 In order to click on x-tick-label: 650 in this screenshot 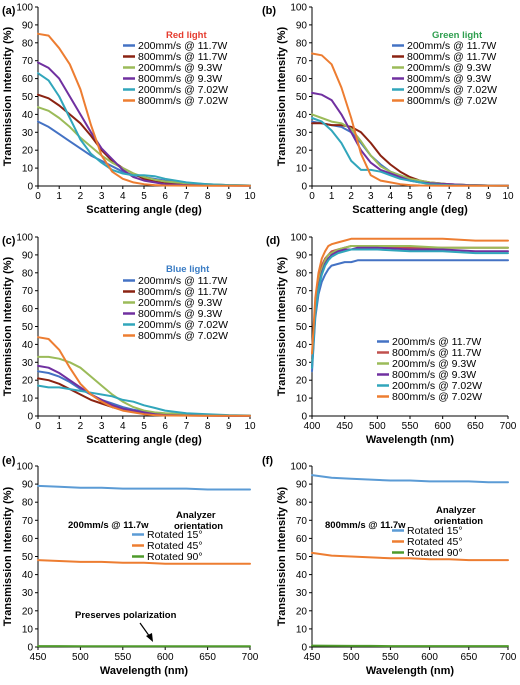, I will do `click(468, 657)`.